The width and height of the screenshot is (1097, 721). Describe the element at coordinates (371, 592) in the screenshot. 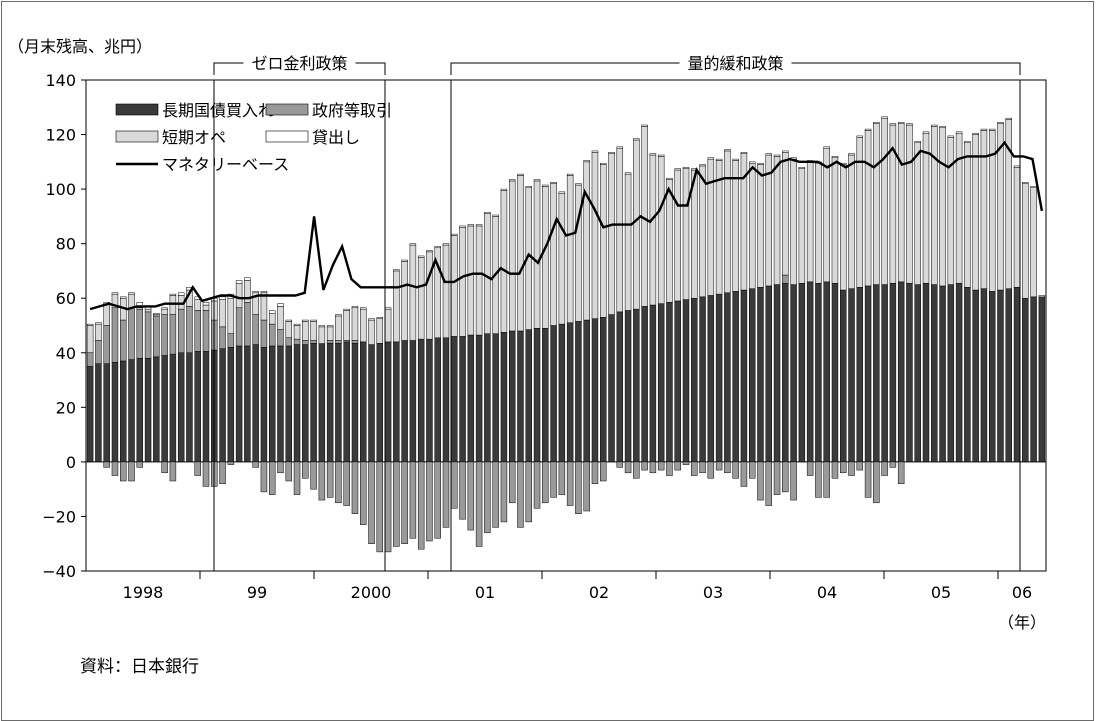

I see `x-year-label: 2000` at that location.